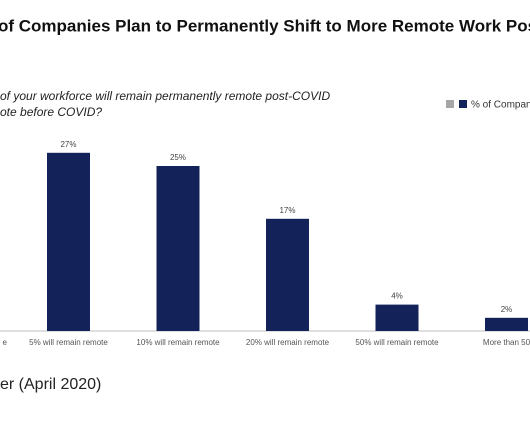 The image size is (530, 443). What do you see at coordinates (397, 296) in the screenshot?
I see `value-label: 4%` at bounding box center [397, 296].